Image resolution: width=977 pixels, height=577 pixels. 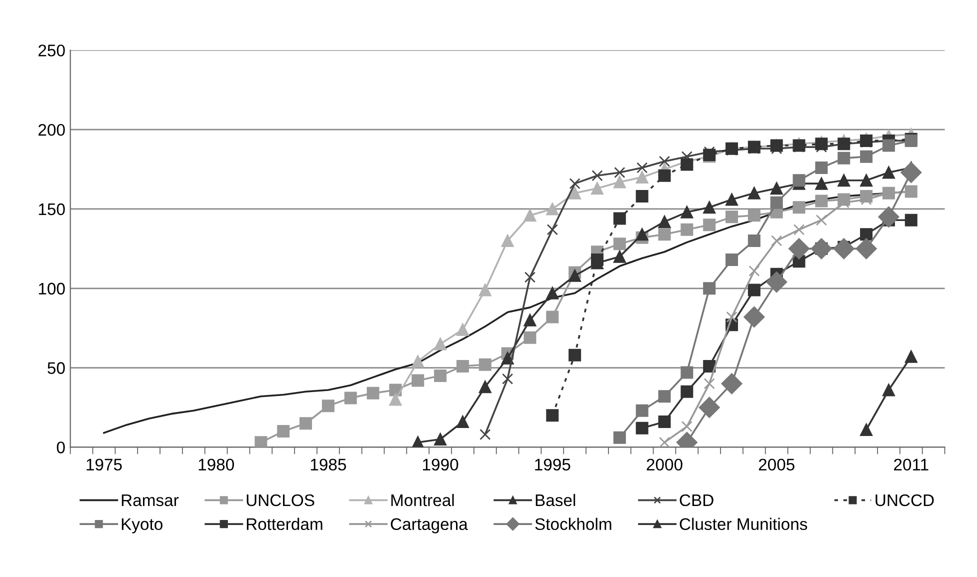 What do you see at coordinates (104, 464) in the screenshot?
I see `x-tick-label: 1975` at bounding box center [104, 464].